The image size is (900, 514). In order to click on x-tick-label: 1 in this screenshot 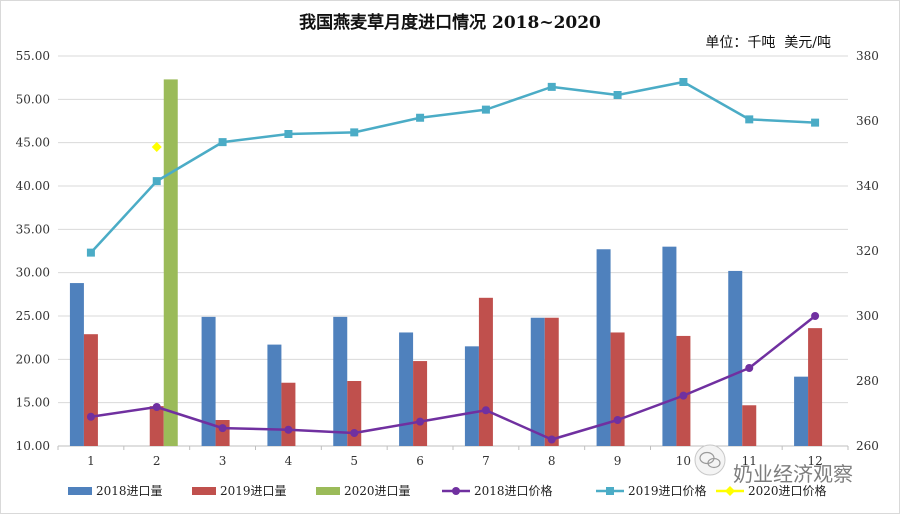, I will do `click(91, 461)`.